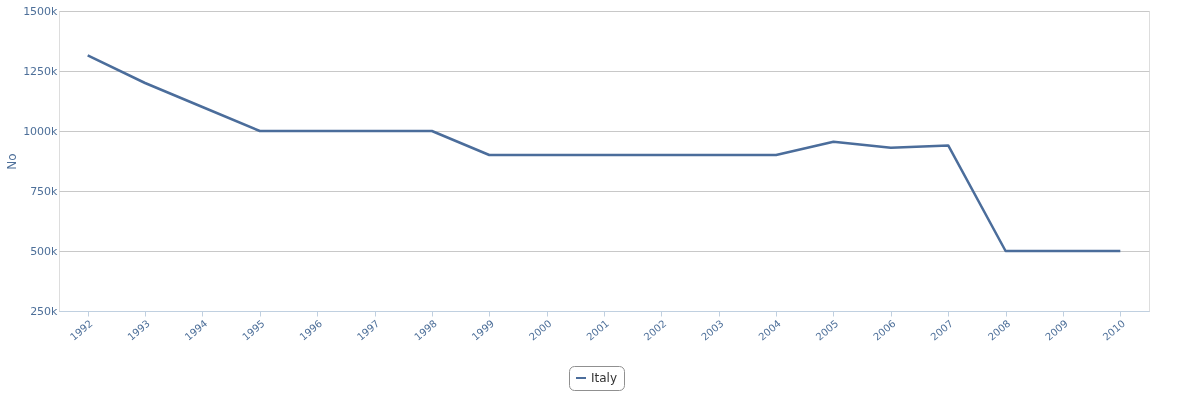 The width and height of the screenshot is (1195, 410). Describe the element at coordinates (44, 251) in the screenshot. I see `y-tick-label: 500k` at that location.